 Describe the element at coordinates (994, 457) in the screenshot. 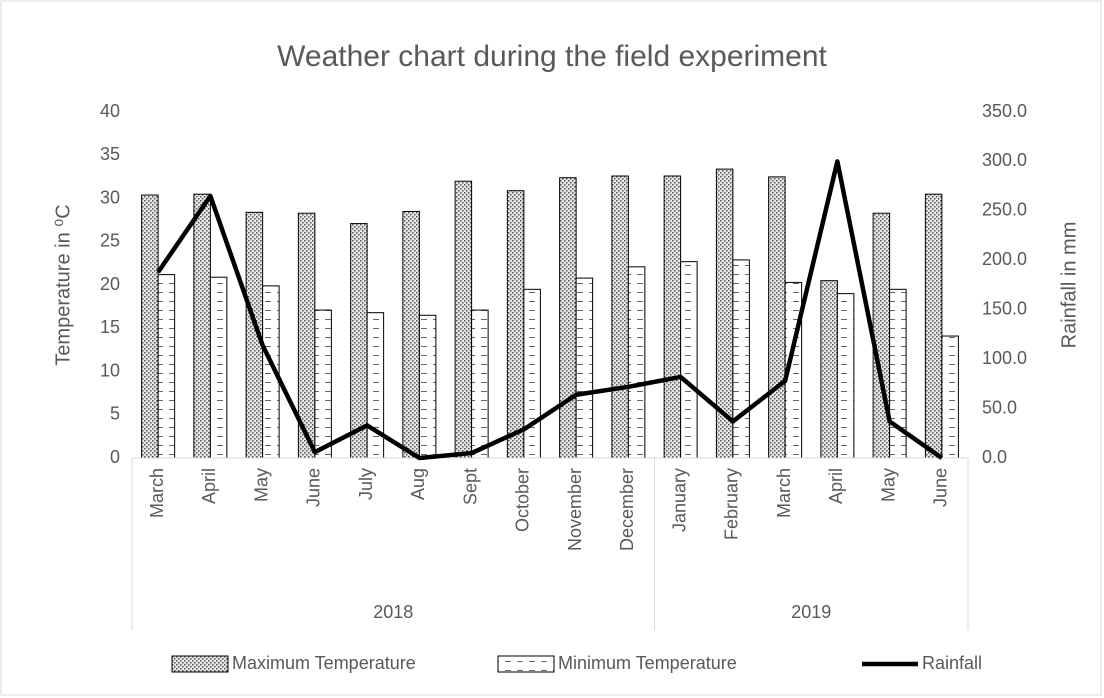

I see `y2-tick-label: 0.0` at that location.